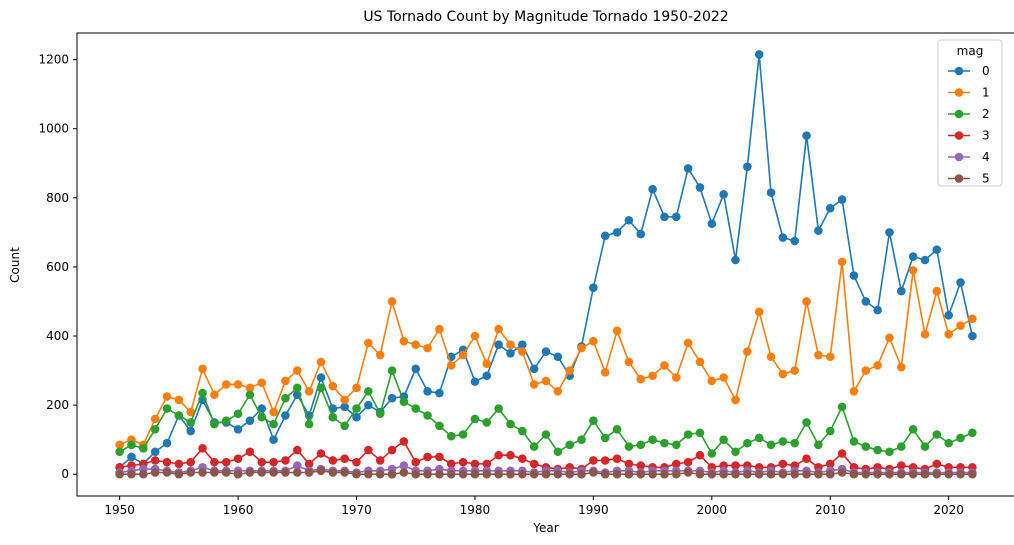 The height and width of the screenshot is (545, 1014). Describe the element at coordinates (53, 60) in the screenshot. I see `y-tick-label: 1200` at that location.